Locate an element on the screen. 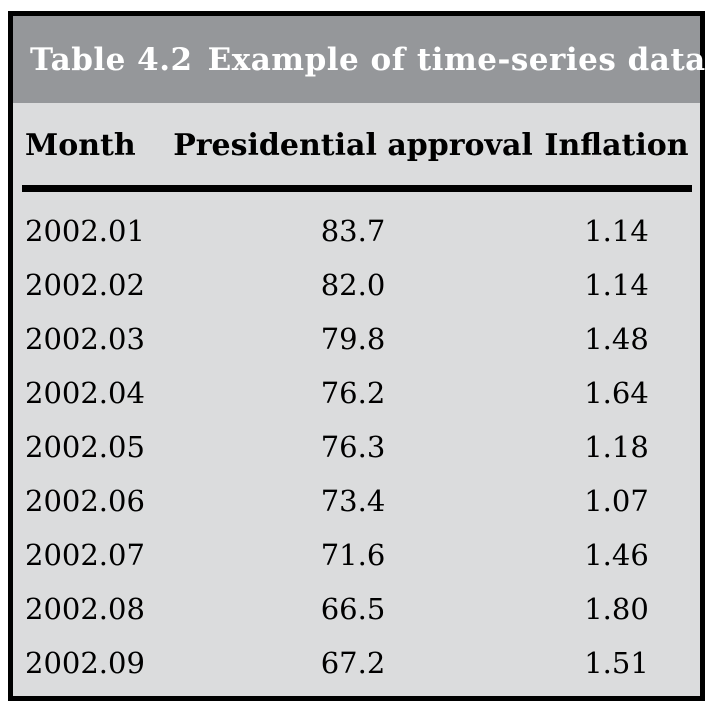 This screenshot has width=716, height=701. table-row: 2002.01 83.7 1.14 is located at coordinates (356, 231).